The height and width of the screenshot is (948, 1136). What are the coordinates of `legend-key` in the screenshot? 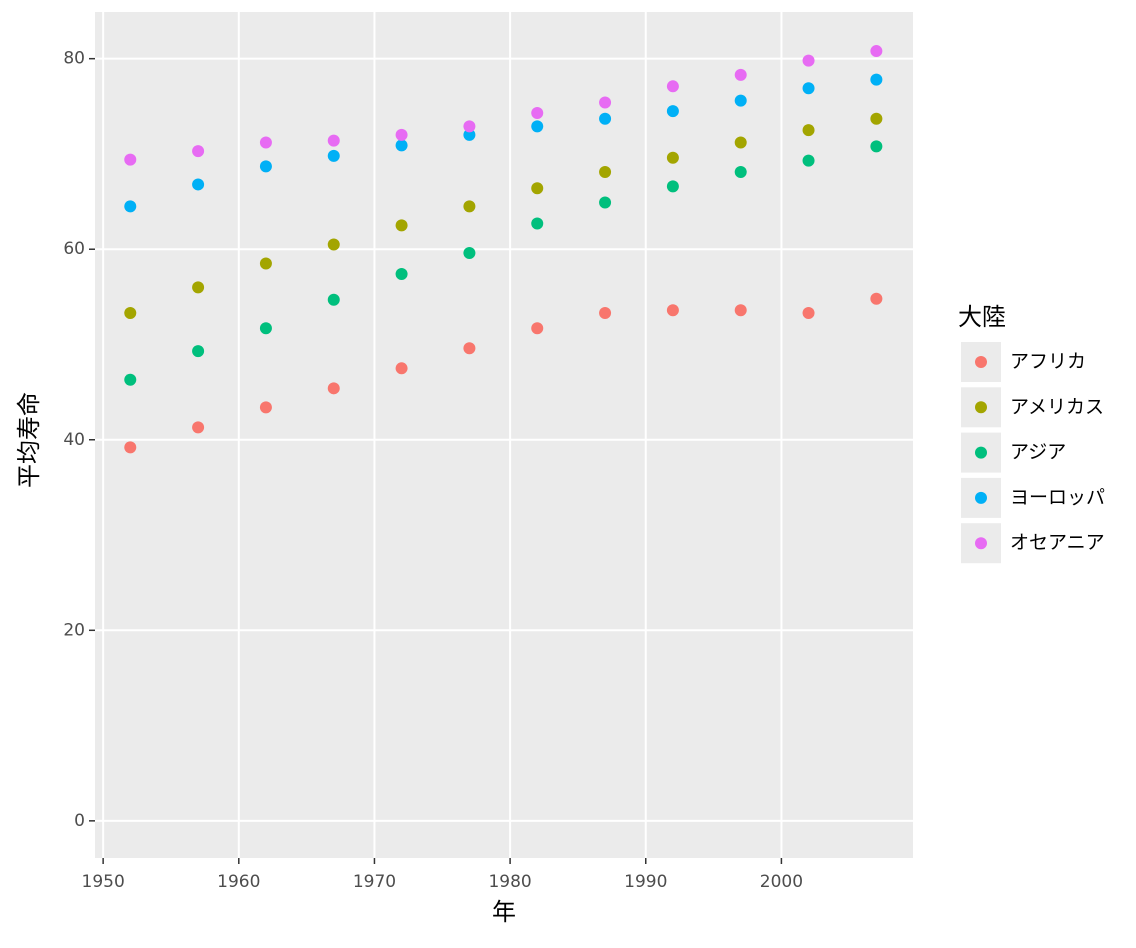 It's located at (981, 543).